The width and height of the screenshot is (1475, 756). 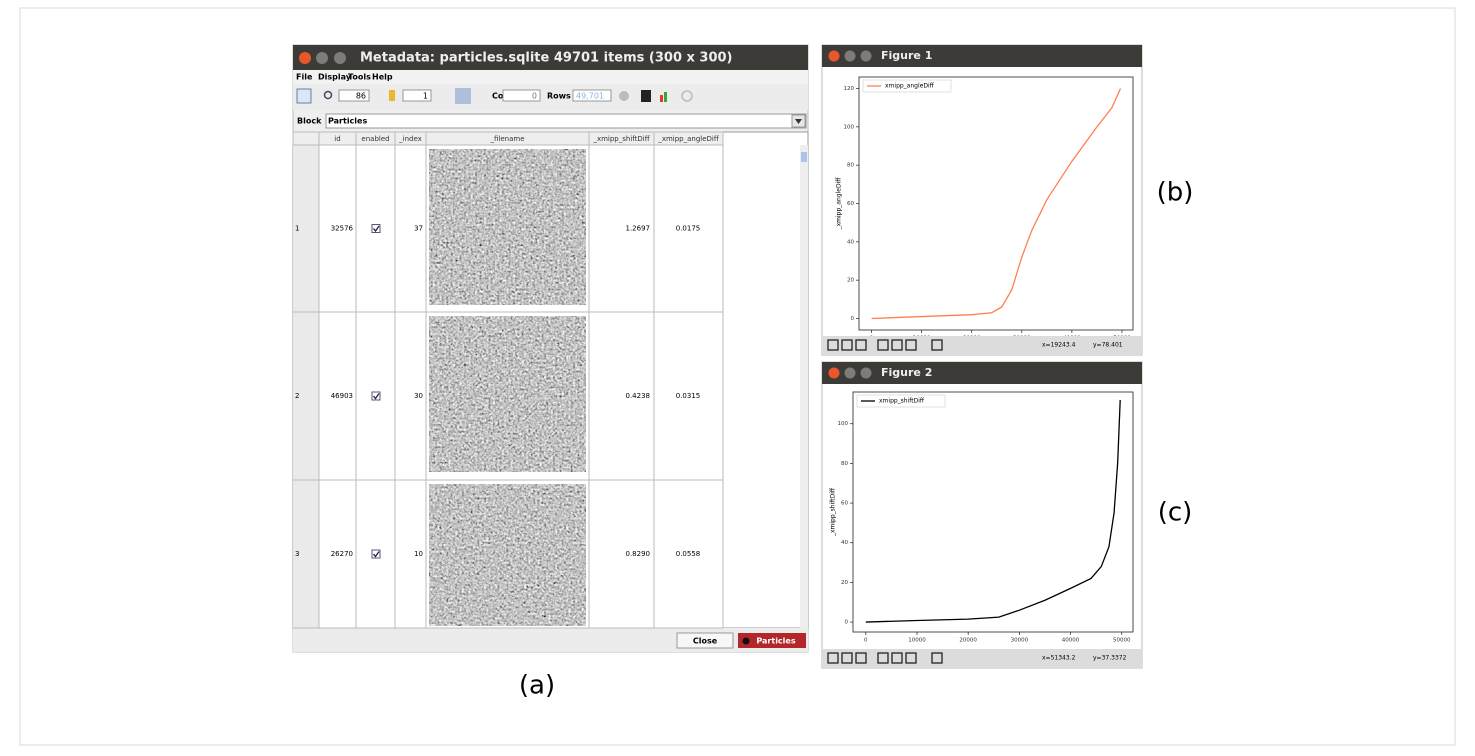 What do you see at coordinates (418, 554) in the screenshot?
I see `cell-index: 10` at bounding box center [418, 554].